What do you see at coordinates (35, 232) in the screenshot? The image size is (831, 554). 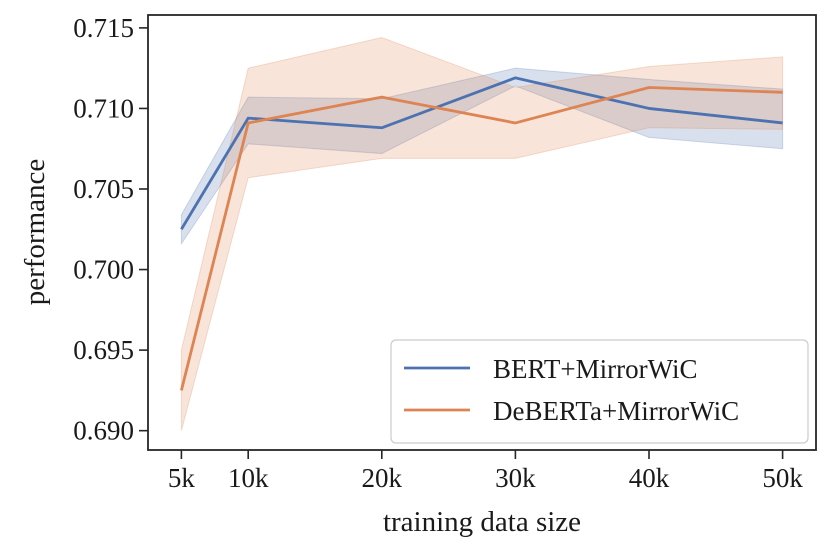 I see `y-axis-label: performance` at bounding box center [35, 232].